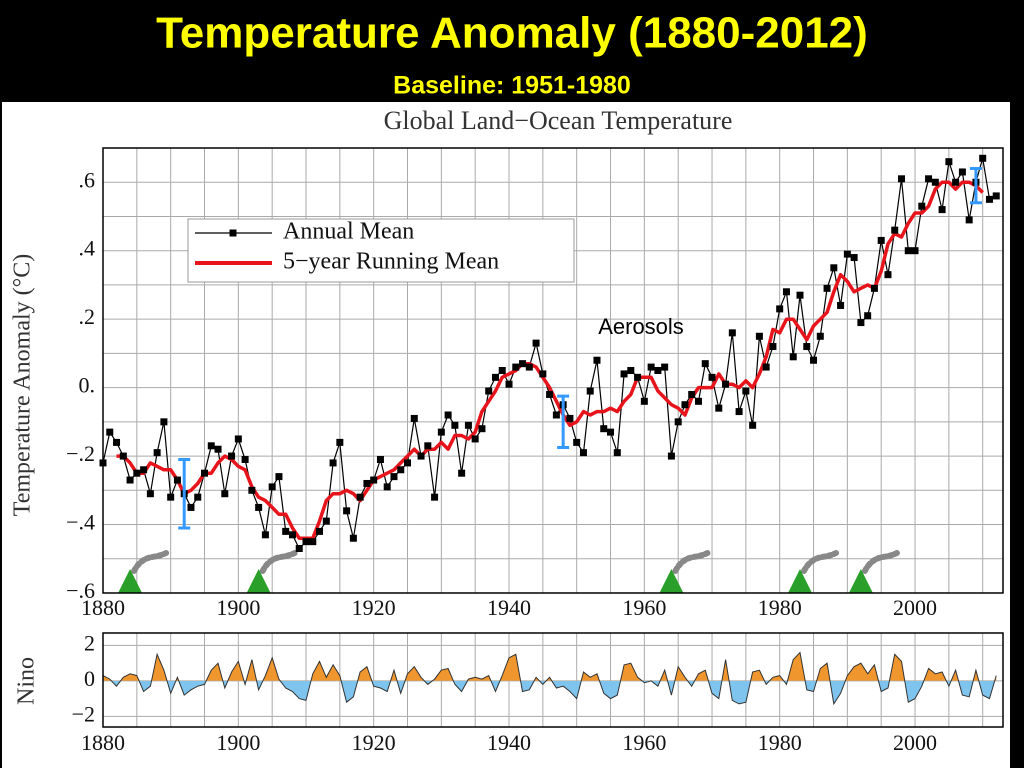 This screenshot has height=768, width=1024. I want to click on y-tick-label: −.4, so click(80, 522).